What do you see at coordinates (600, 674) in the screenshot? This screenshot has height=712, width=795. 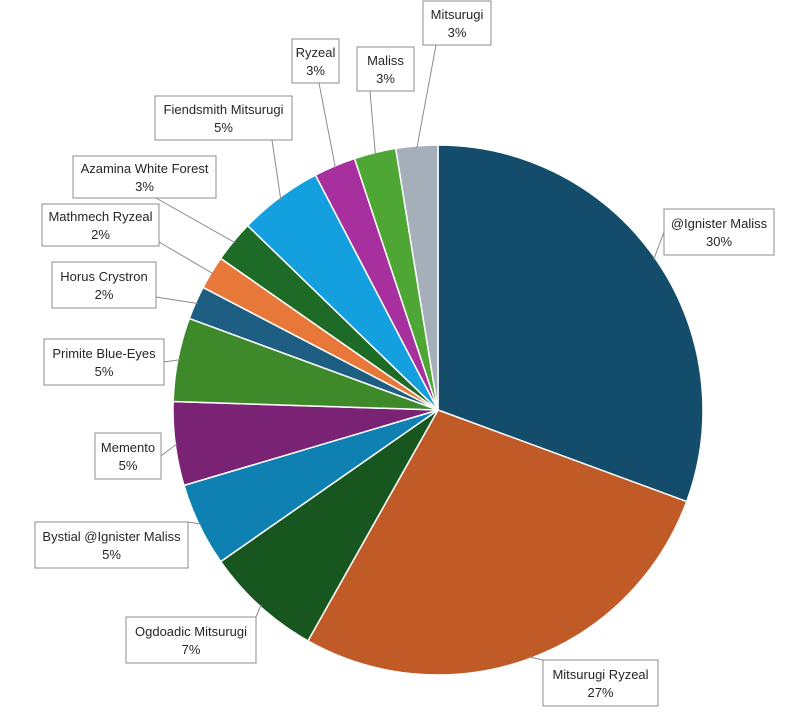 I see `data-label-category: Mitsurugi Ryzeal` at bounding box center [600, 674].